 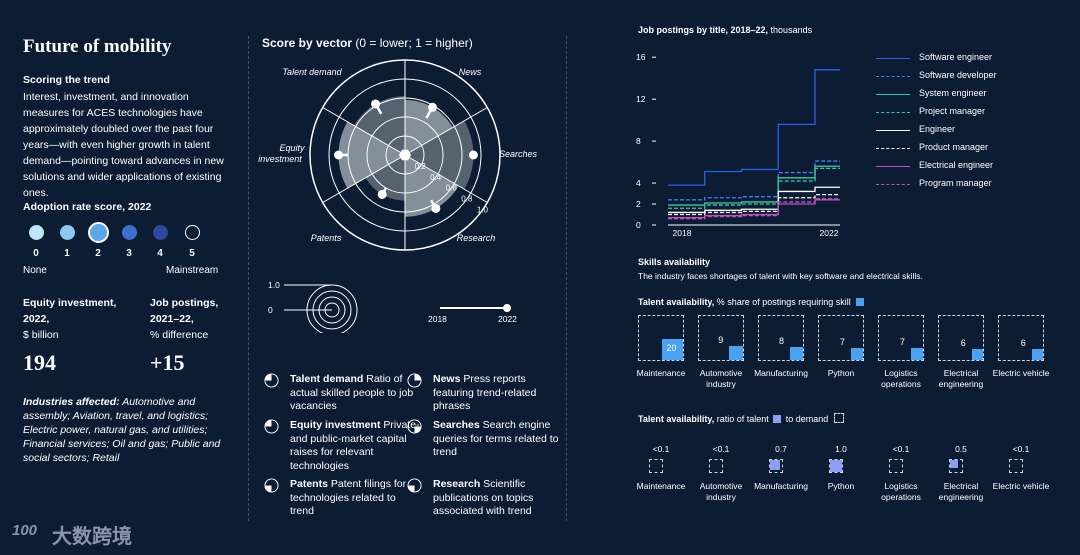 I want to click on talent-demand-icon, so click(x=271, y=380).